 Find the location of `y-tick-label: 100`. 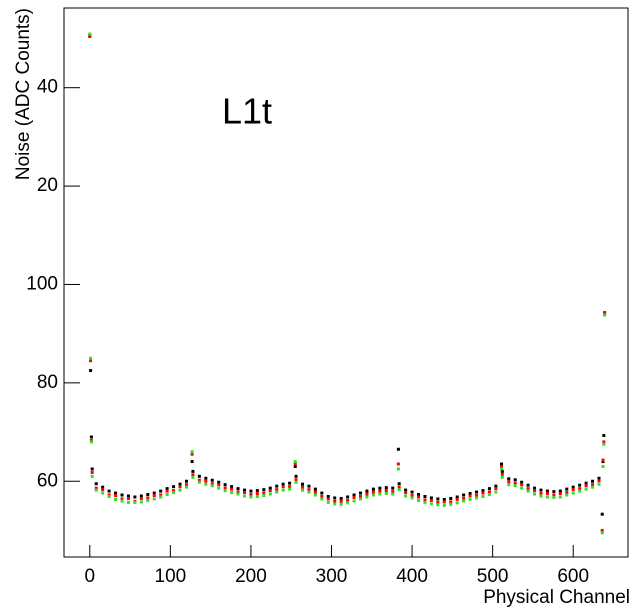

y-tick-label: 100 is located at coordinates (42, 283).